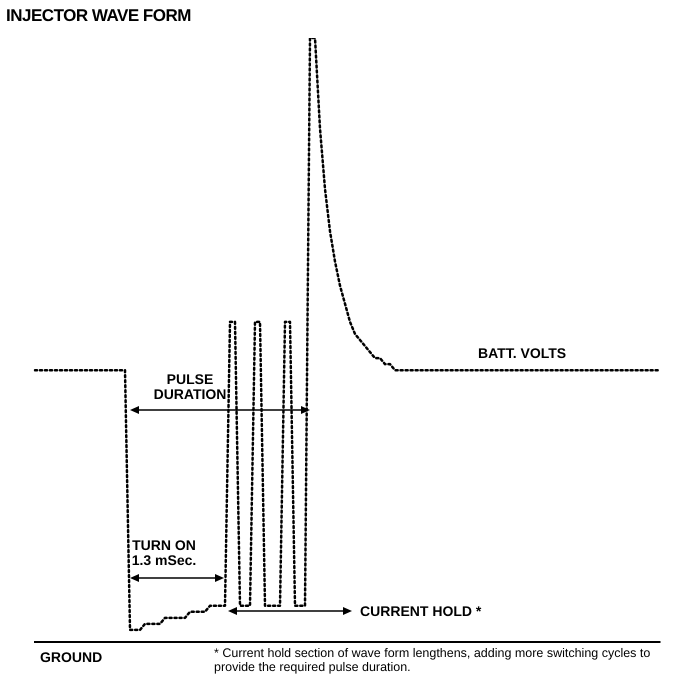 The image size is (688, 688). Describe the element at coordinates (164, 552) in the screenshot. I see `annotation: TURN ON 1.3 mSec.` at that location.